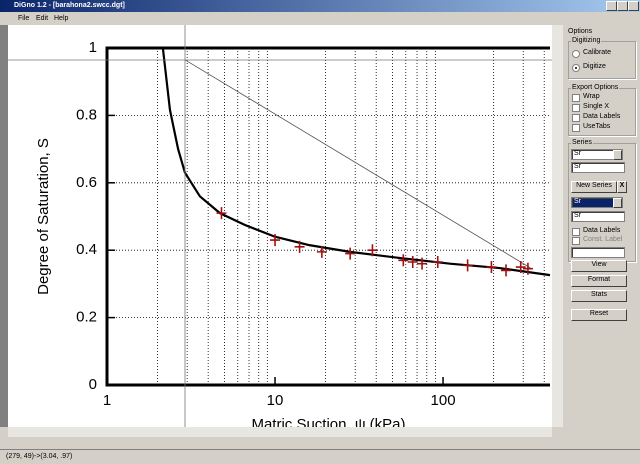  I want to click on group-title: Digitizing, so click(586, 40).